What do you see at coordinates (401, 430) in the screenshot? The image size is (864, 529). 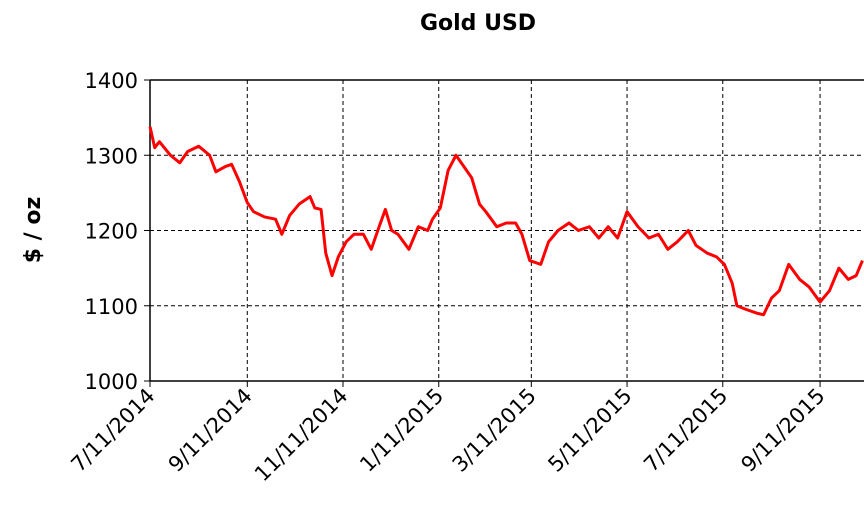 I see `x-tick-label: 1/11/2015` at bounding box center [401, 430].